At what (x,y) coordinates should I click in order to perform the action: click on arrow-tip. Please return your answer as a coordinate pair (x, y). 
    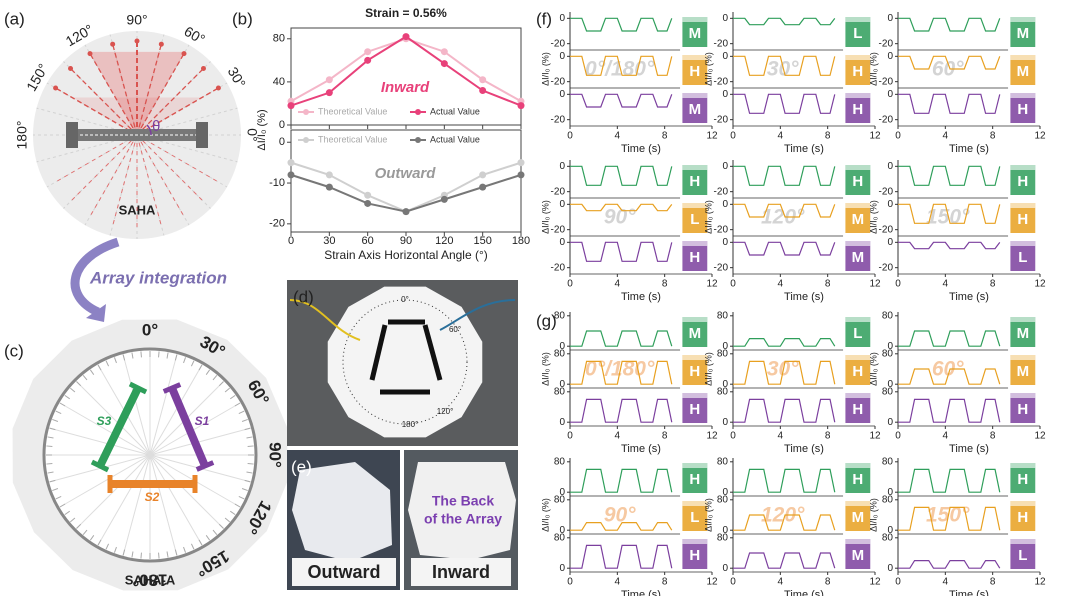
    Looking at the image, I should click on (90, 54).